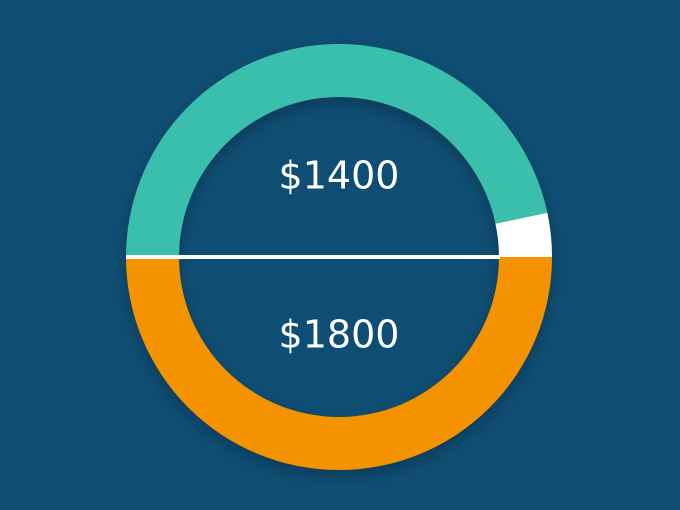 This screenshot has width=680, height=510. I want to click on divider-line, so click(313, 257).